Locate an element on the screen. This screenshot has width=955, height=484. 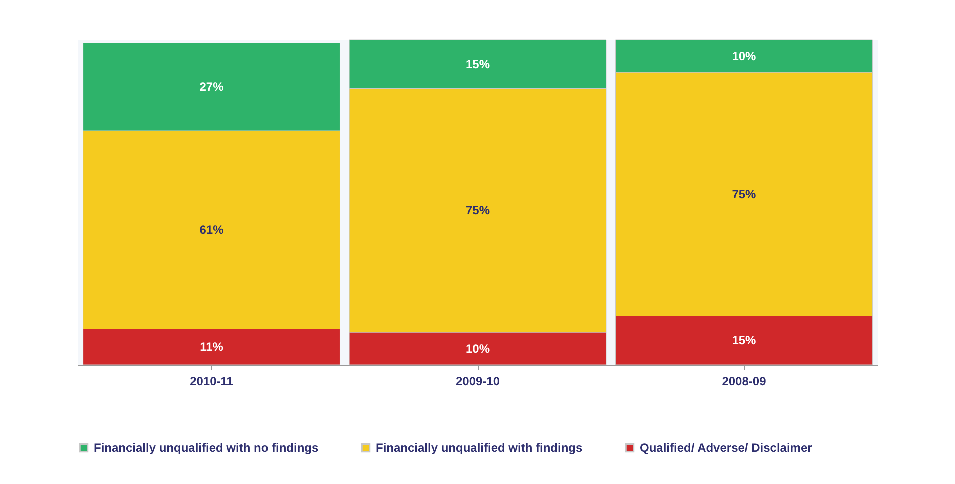
x-tick-label: 2009-10 is located at coordinates (478, 381).